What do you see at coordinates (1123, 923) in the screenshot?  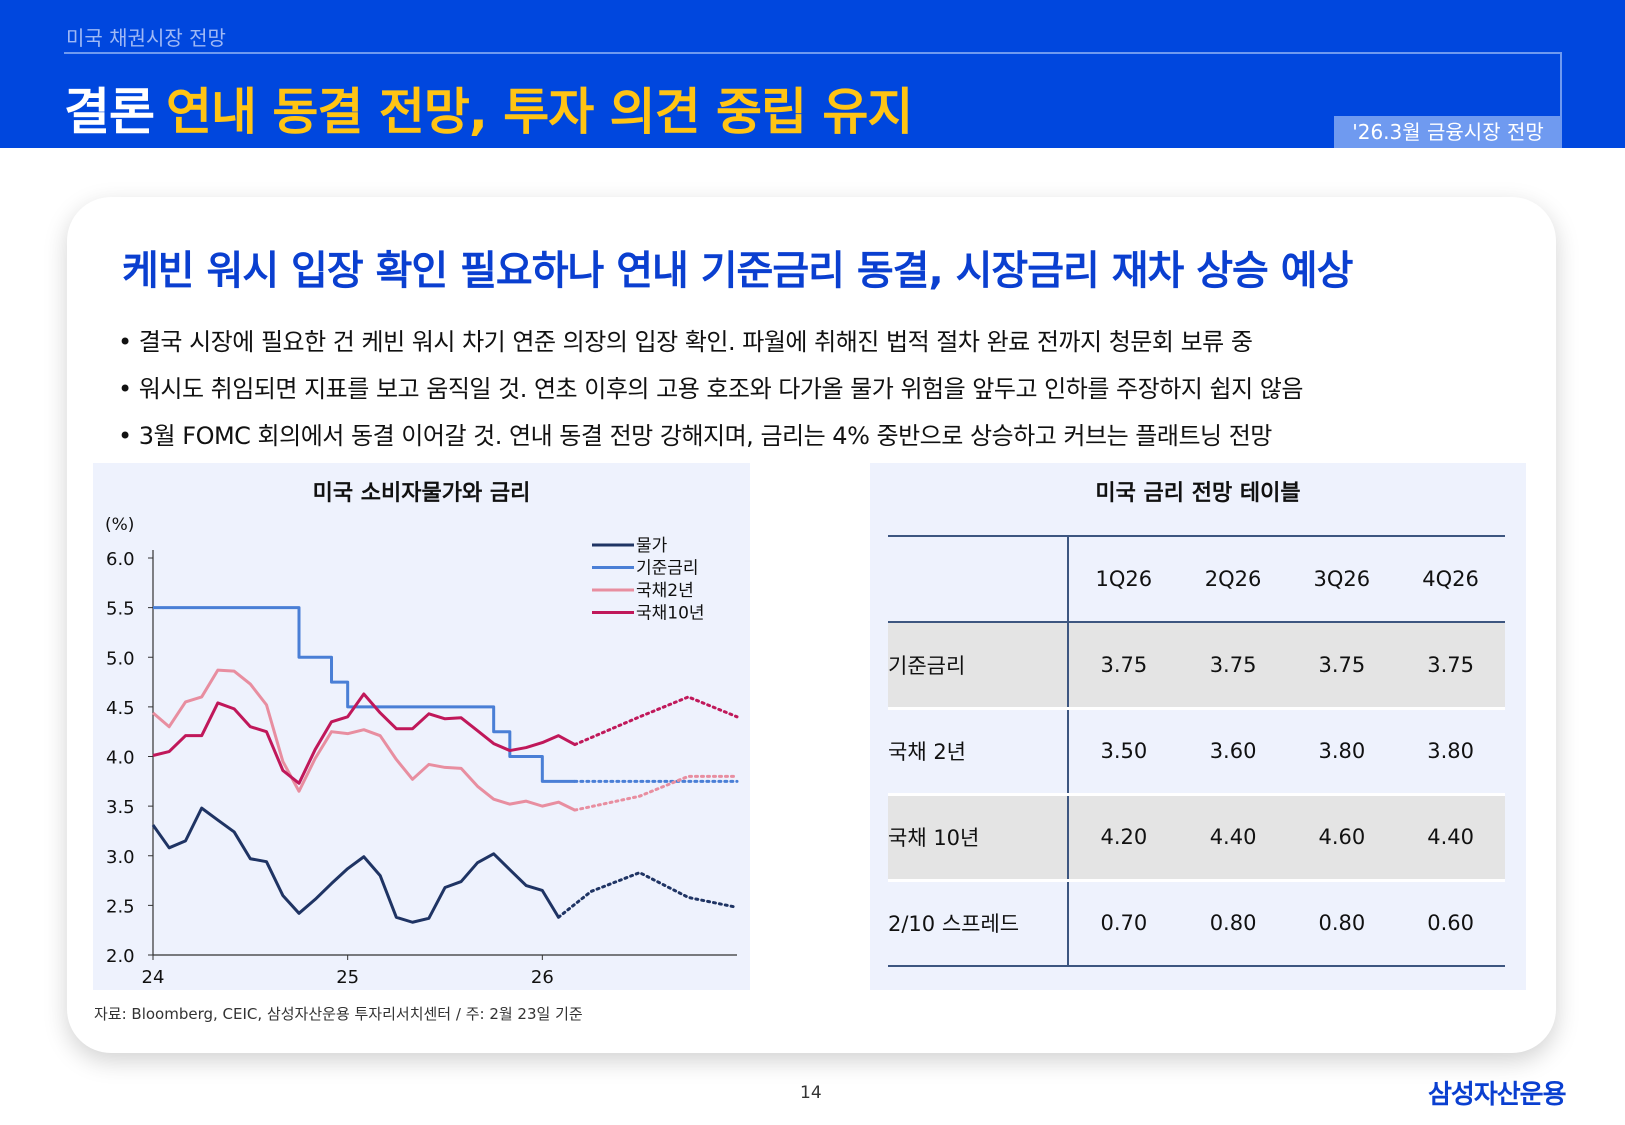 I see `table-cell: 0.70` at bounding box center [1123, 923].